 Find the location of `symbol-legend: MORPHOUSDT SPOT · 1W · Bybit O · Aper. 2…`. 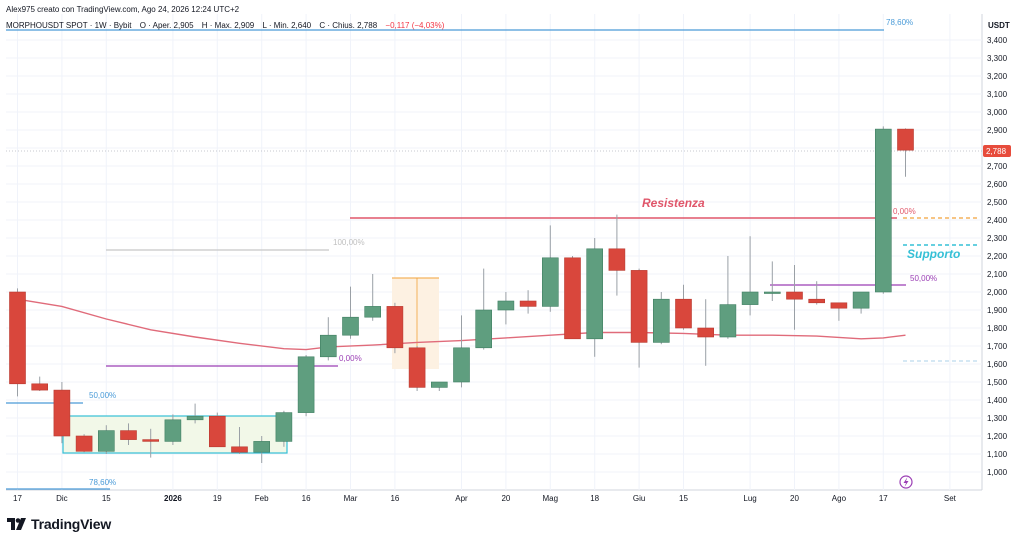

symbol-legend: MORPHOUSDT SPOT · 1W · Bybit O · Aper. 2… is located at coordinates (225, 25).